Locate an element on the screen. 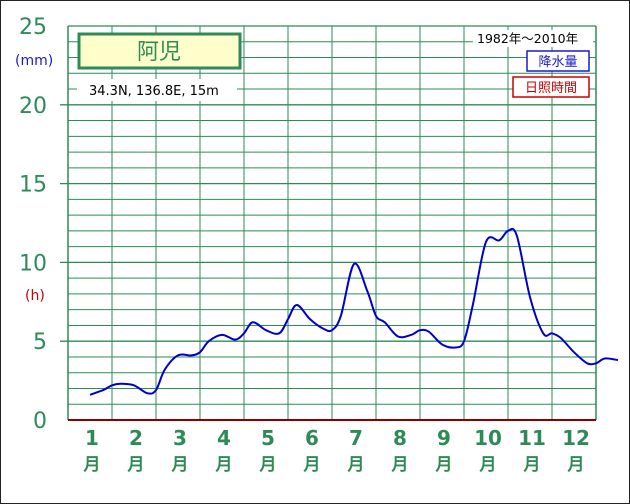 Image resolution: width=630 pixels, height=504 pixels. month-number-label: 1 is located at coordinates (92, 438).